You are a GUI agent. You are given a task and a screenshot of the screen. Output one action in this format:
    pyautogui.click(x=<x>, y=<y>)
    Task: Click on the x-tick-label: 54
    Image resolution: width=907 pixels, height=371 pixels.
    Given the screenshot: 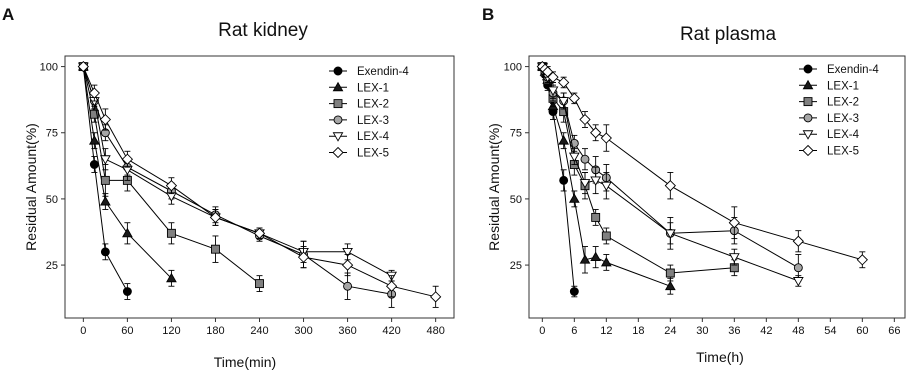 What is the action you would take?
    pyautogui.click(x=830, y=331)
    